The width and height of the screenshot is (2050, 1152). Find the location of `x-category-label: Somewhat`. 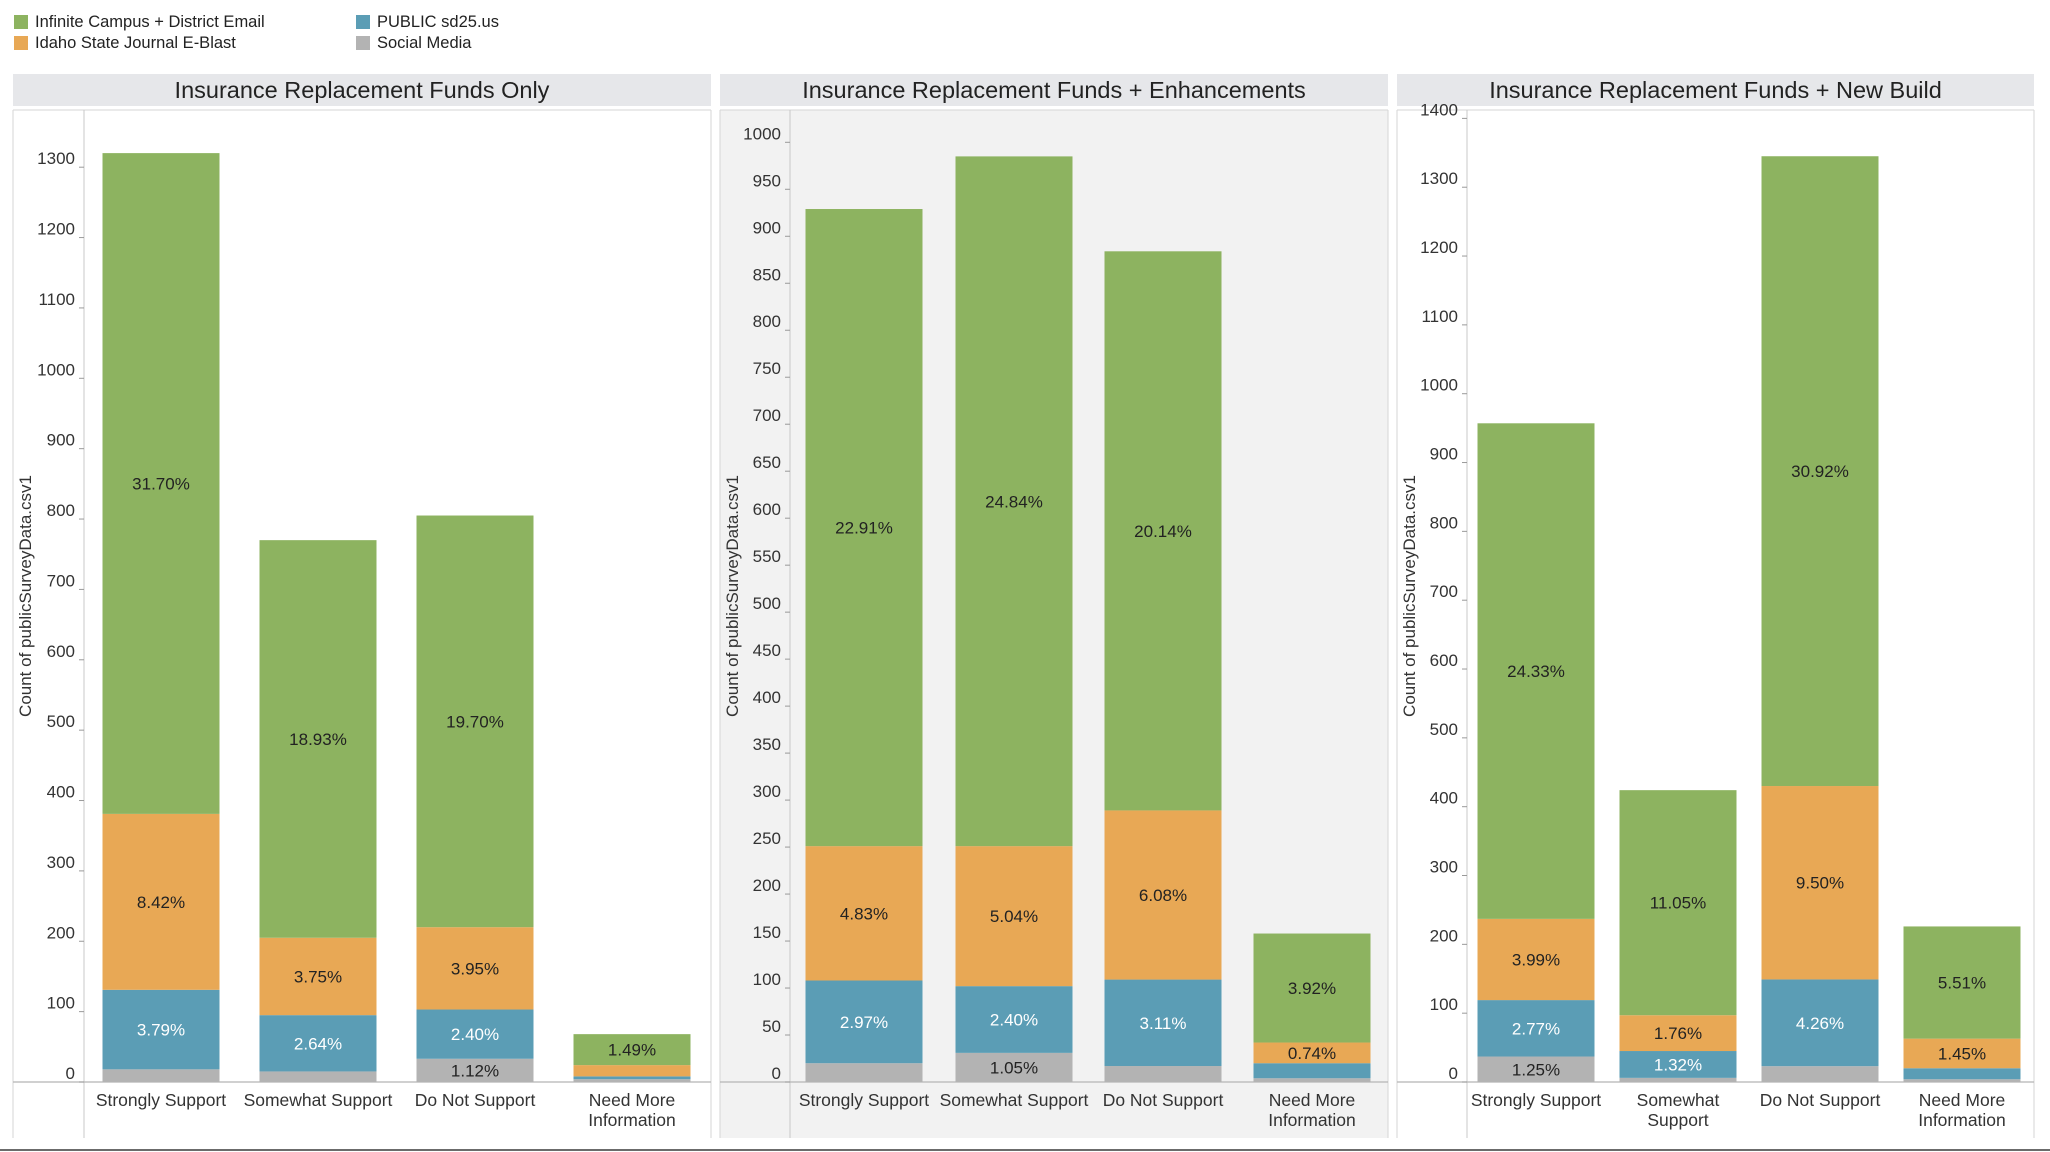

x-category-label: Somewhat is located at coordinates (1678, 1100).